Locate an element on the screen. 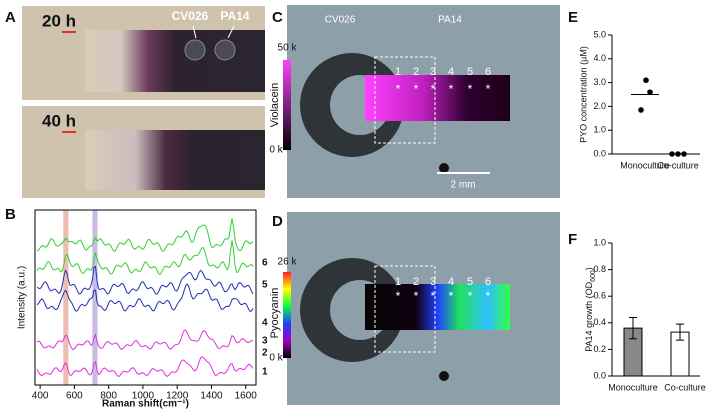  y-axis-label: PA14 growth (OD600) is located at coordinates (590, 309).